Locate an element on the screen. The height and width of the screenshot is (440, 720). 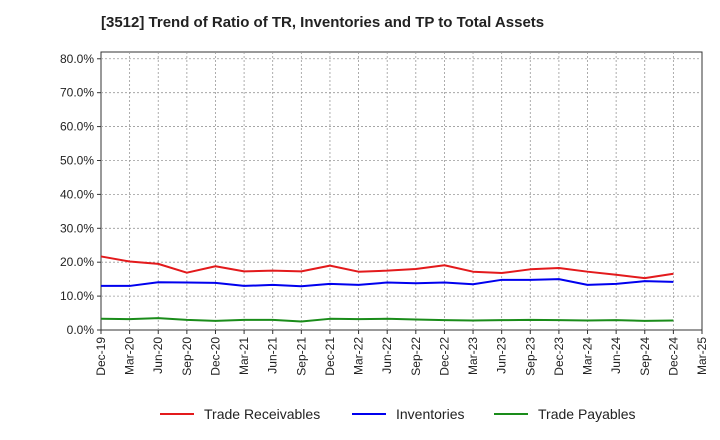
y-tick-label: 50.0% is located at coordinates (77, 160).